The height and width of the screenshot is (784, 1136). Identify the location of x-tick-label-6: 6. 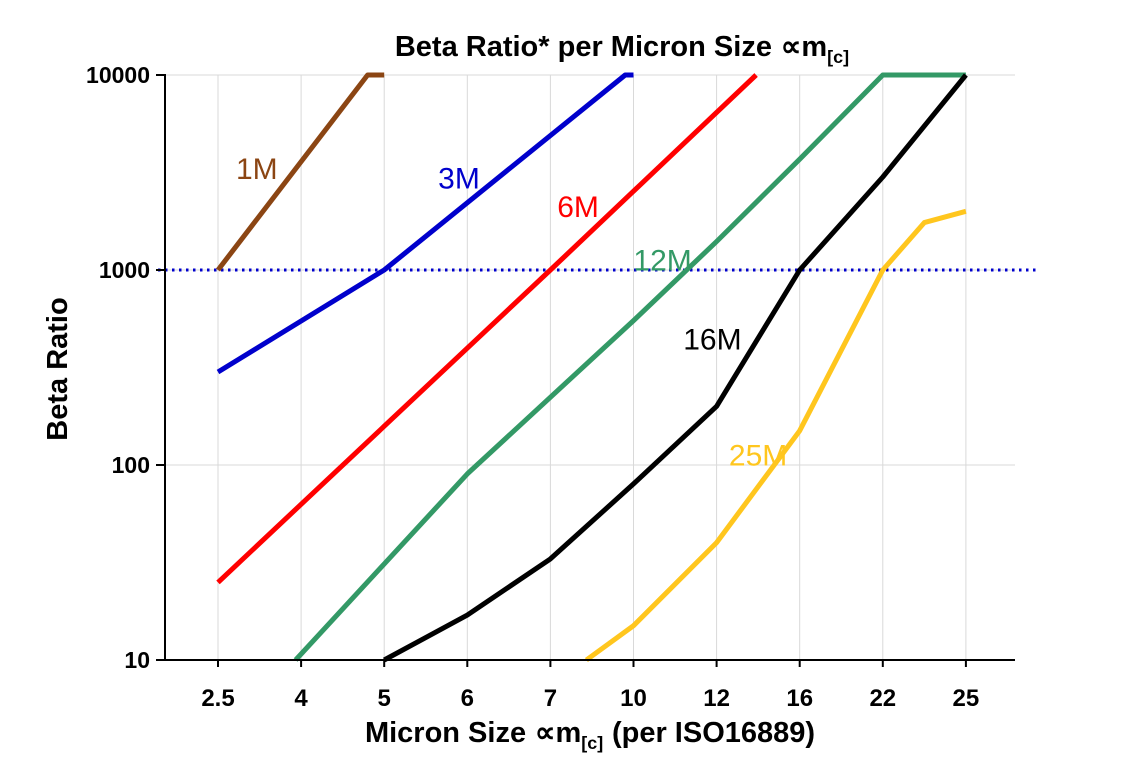
(467, 698).